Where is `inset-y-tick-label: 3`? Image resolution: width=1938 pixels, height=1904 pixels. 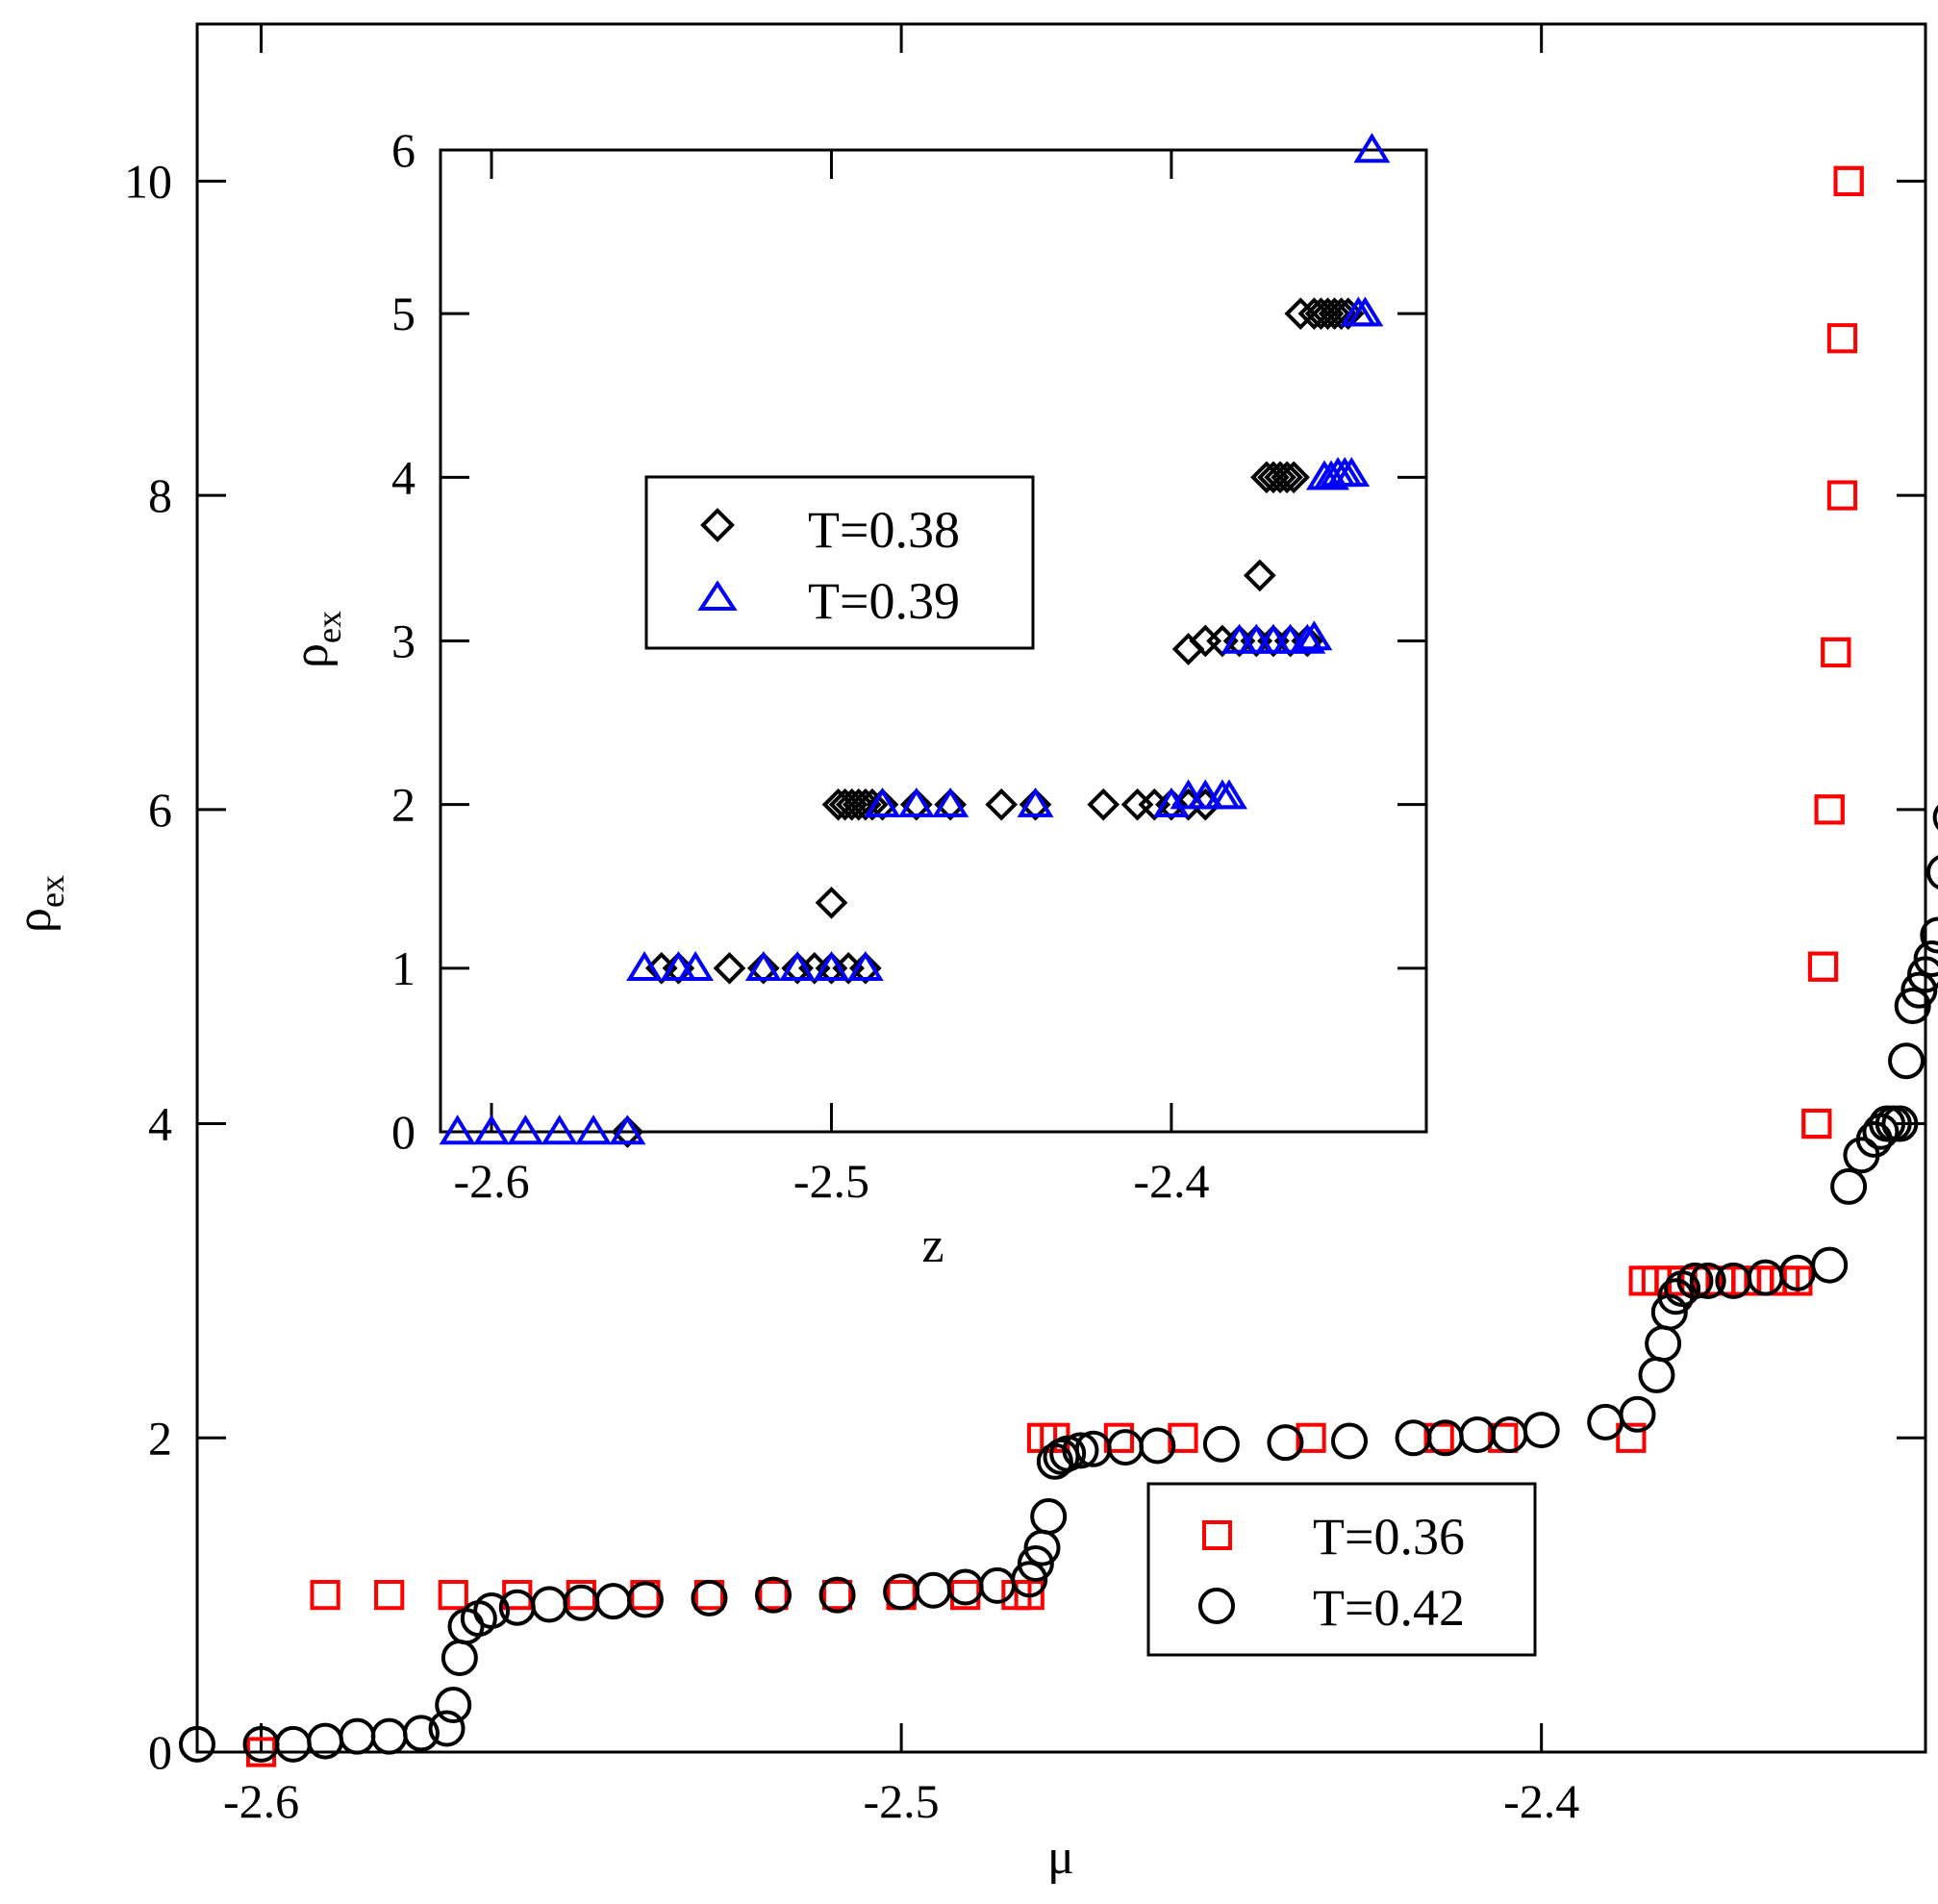
inset-y-tick-label: 3 is located at coordinates (403, 641).